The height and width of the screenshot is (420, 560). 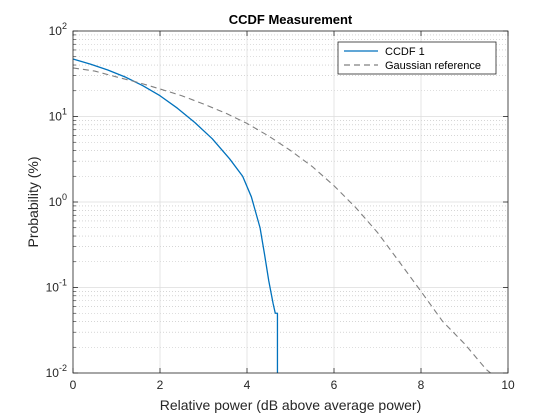 What do you see at coordinates (405, 52) in the screenshot?
I see `legend-entry-1: CCDF 1` at bounding box center [405, 52].